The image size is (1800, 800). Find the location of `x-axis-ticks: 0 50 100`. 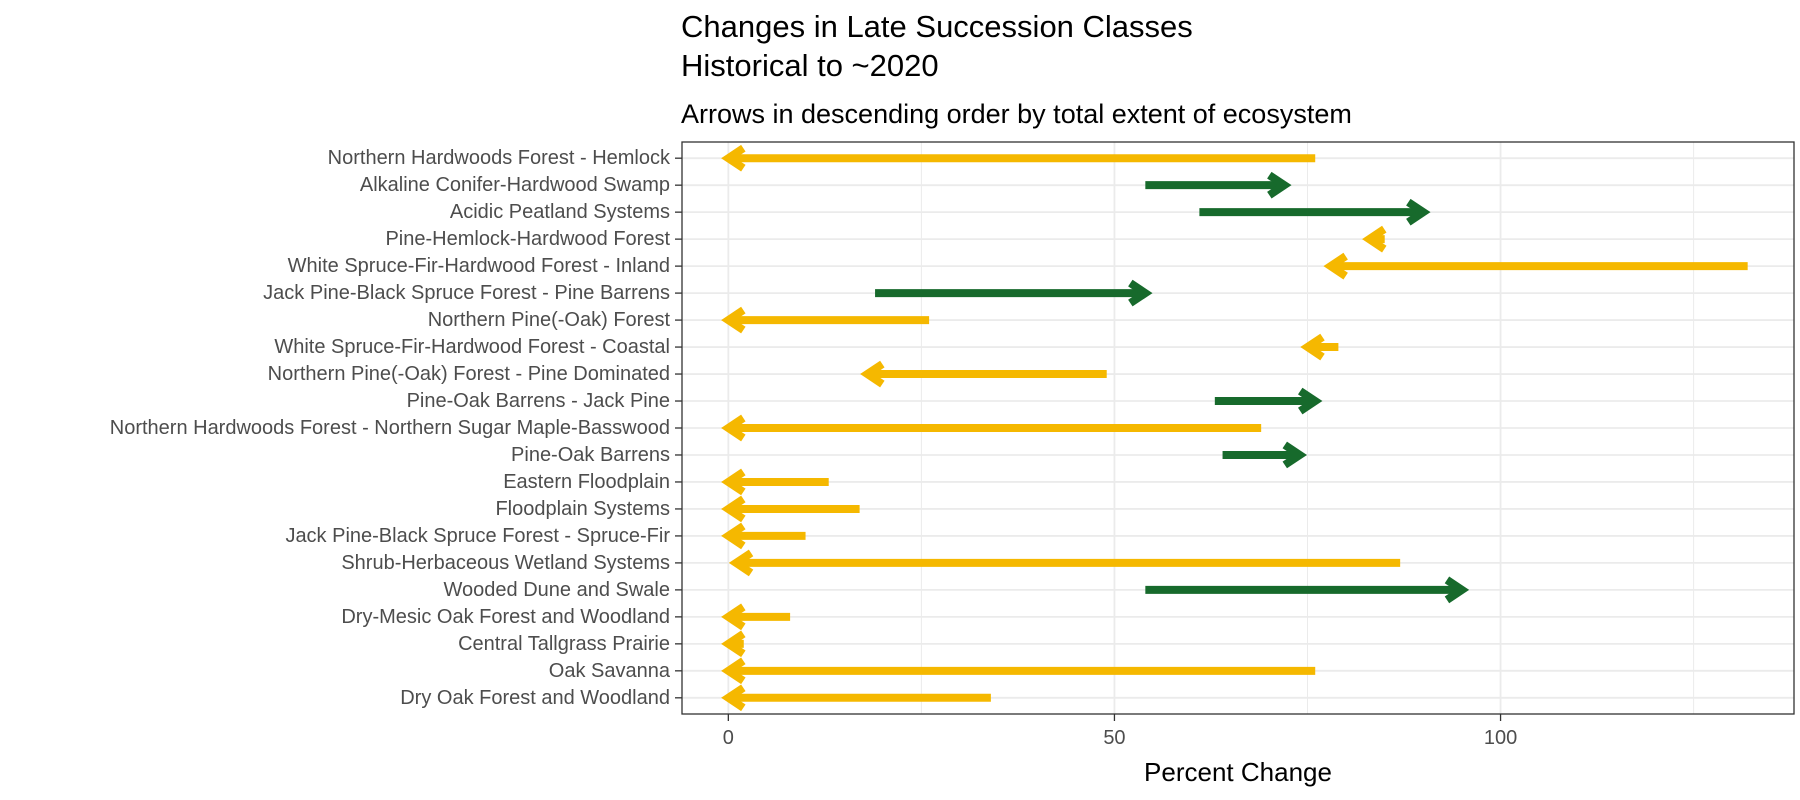

x-axis-ticks: 0 50 100 is located at coordinates (1120, 731).